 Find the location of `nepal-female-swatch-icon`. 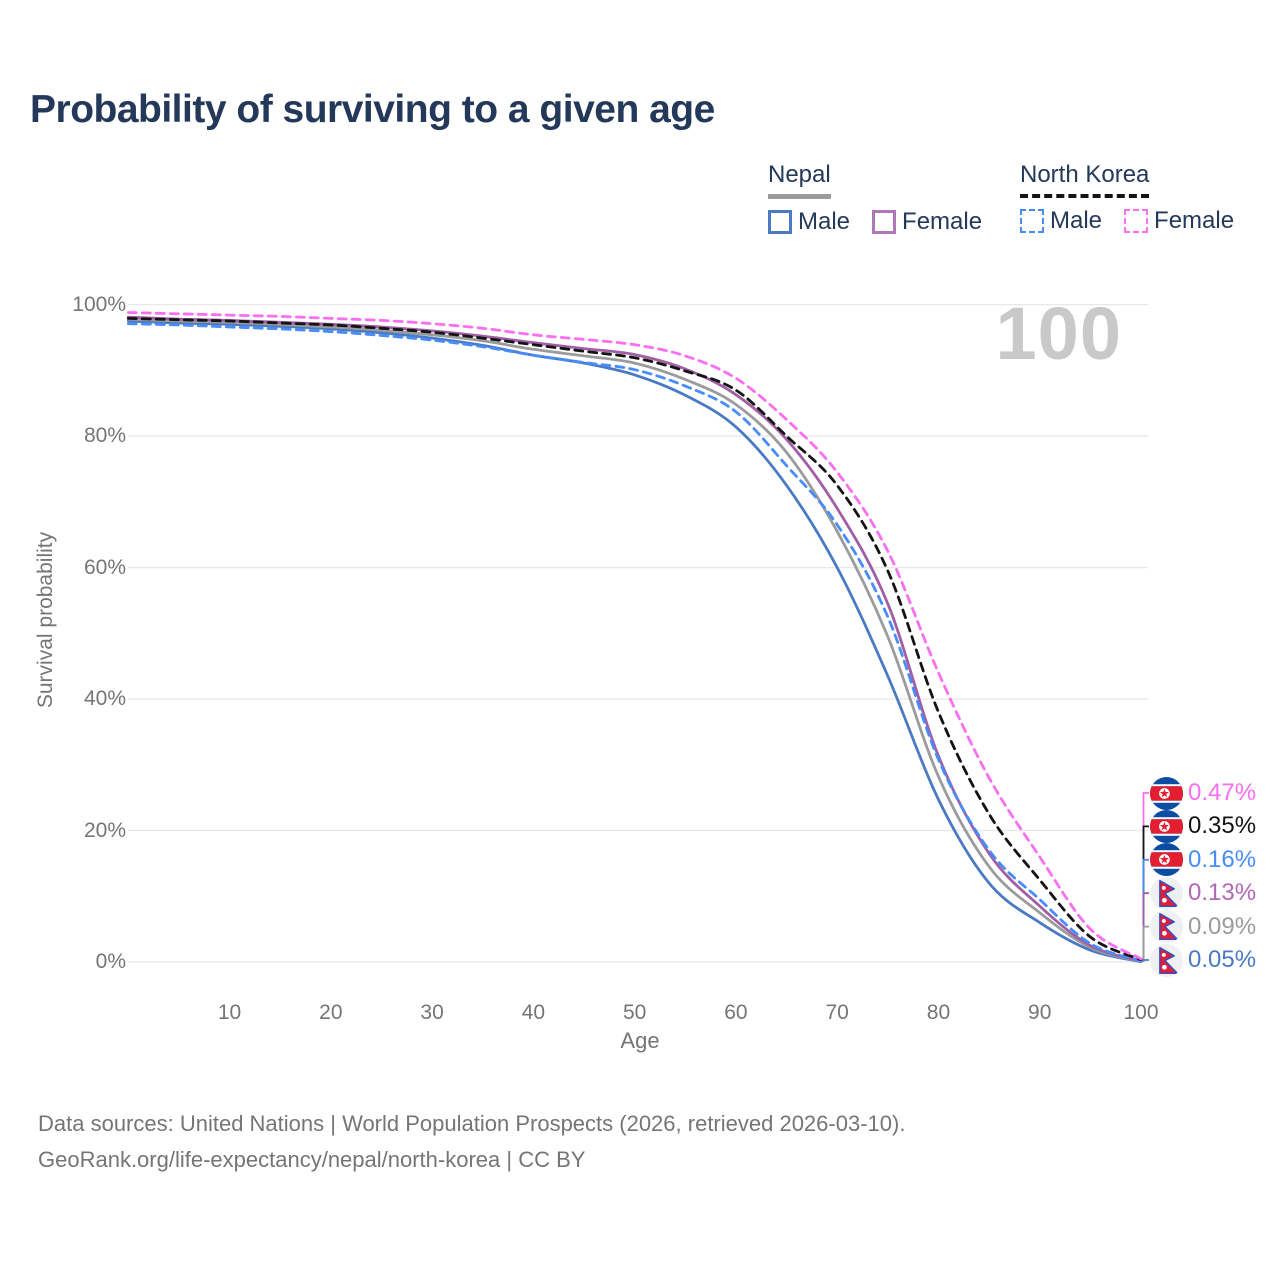

nepal-female-swatch-icon is located at coordinates (884, 222).